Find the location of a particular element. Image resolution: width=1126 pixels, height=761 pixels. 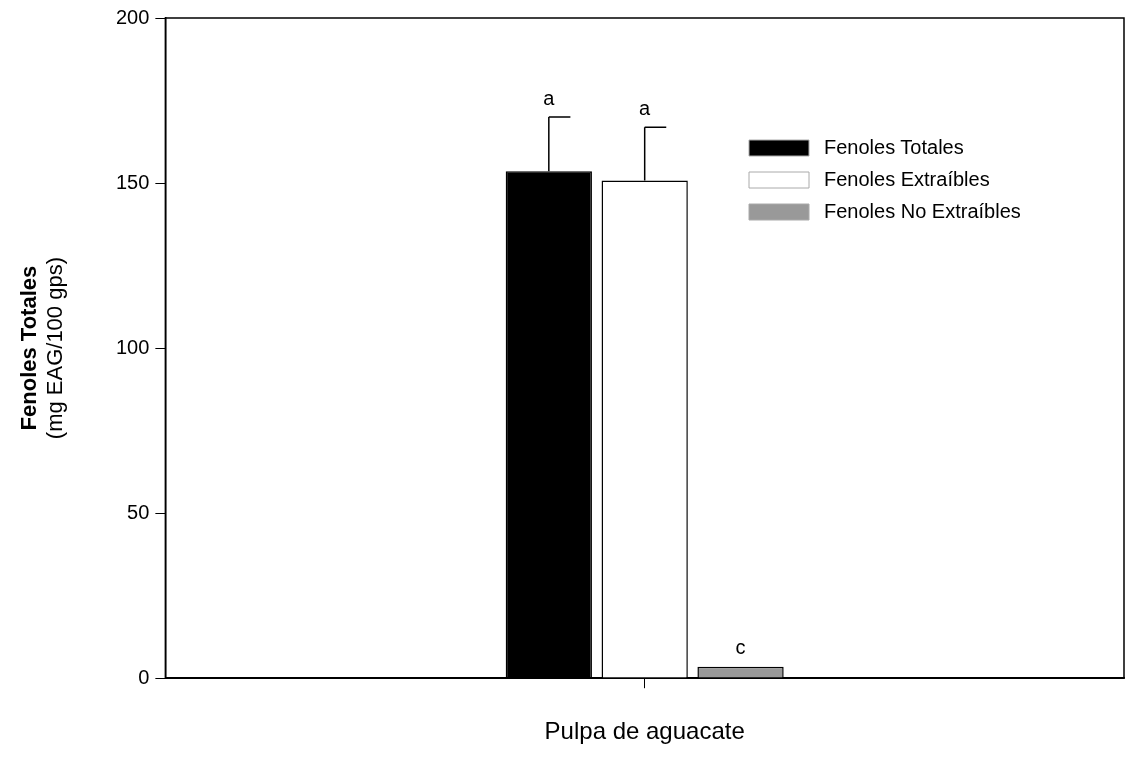

legend-label: Fenoles Totales is located at coordinates (894, 146).